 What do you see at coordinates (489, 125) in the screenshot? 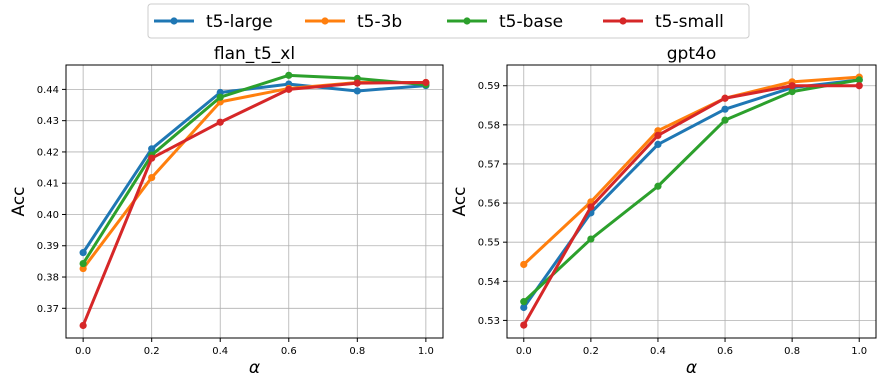
I see `y-tick-label: 0.58` at bounding box center [489, 125].